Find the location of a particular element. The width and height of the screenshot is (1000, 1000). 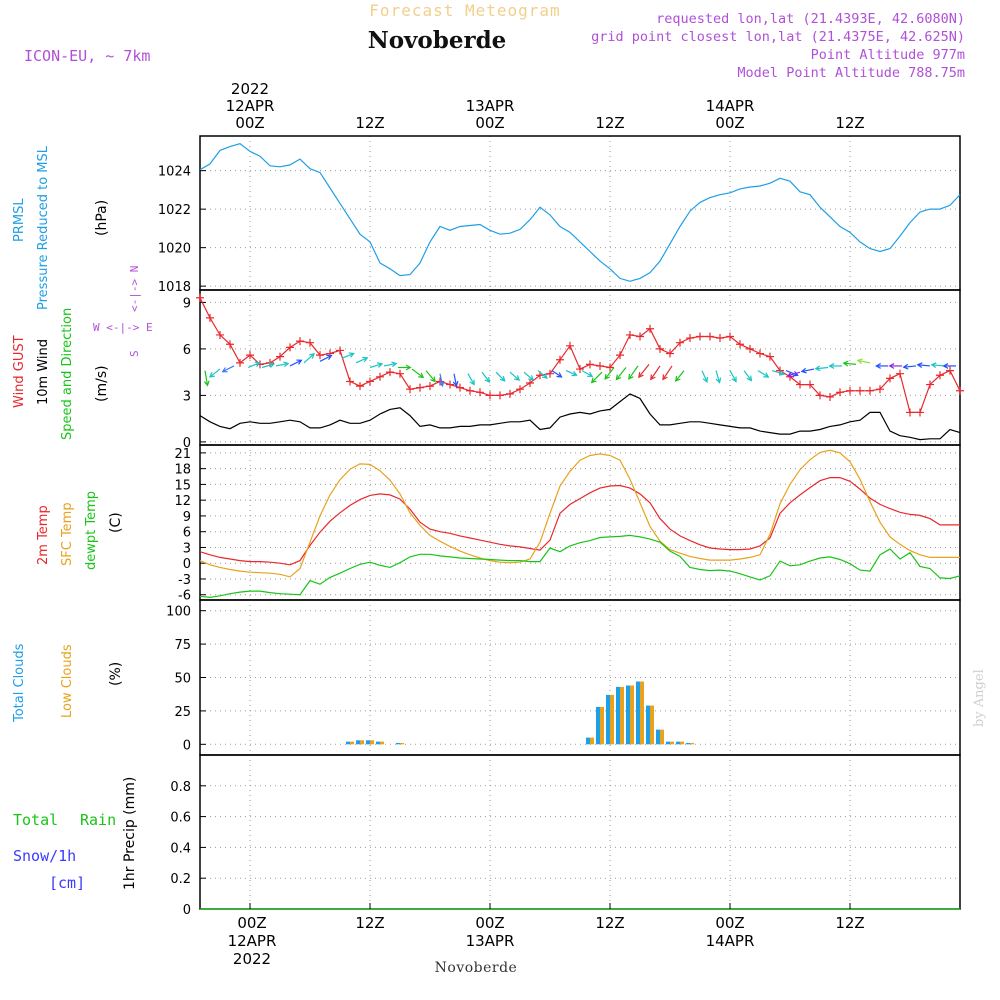

wind-10m-label: 10m Wind is located at coordinates (43, 372).